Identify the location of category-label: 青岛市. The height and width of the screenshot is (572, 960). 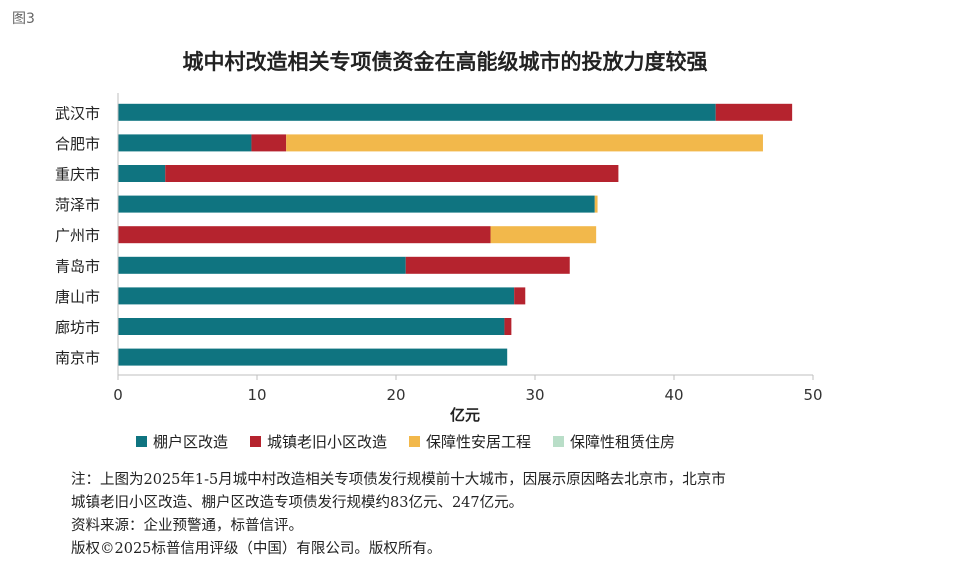
(77, 266).